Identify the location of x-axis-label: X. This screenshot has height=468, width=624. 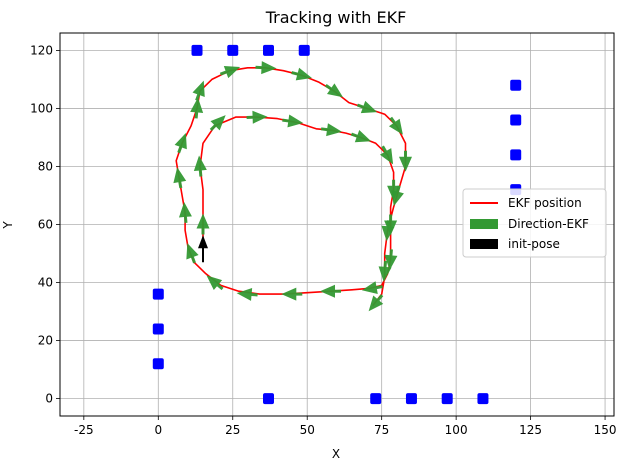
(336, 454).